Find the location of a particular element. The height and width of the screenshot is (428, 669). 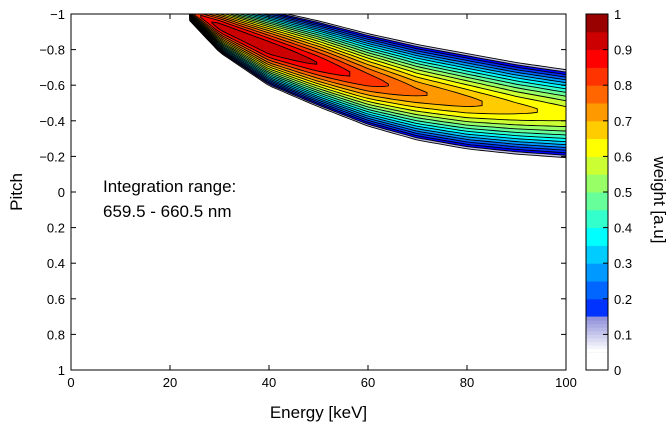

colorbar-label: weight [a.u] is located at coordinates (659, 200).